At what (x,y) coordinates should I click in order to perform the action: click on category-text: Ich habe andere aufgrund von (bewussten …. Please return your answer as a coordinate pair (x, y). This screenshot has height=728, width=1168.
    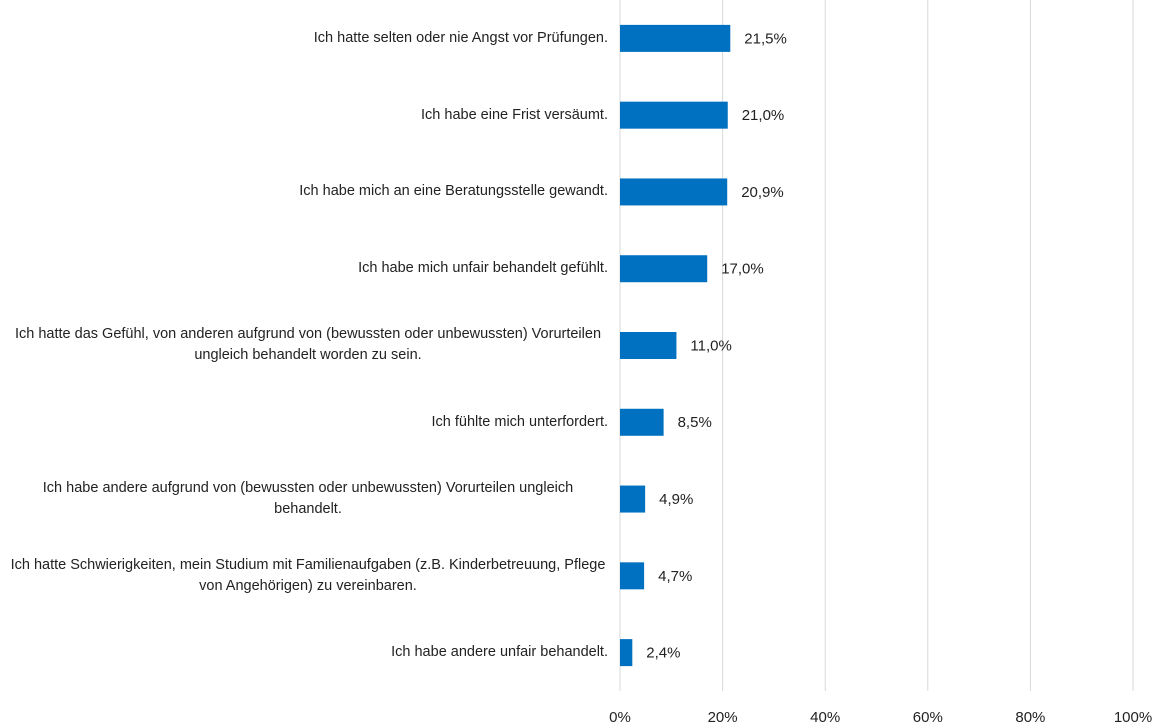
    Looking at the image, I should click on (308, 499).